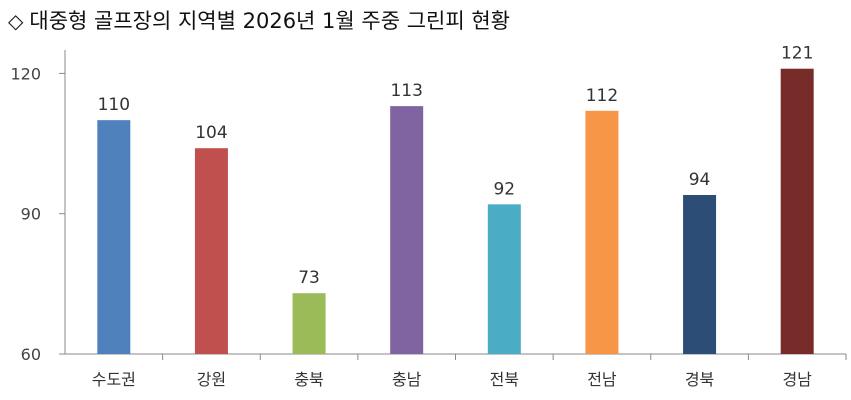  Describe the element at coordinates (700, 180) in the screenshot. I see `data-label: 94` at that location.